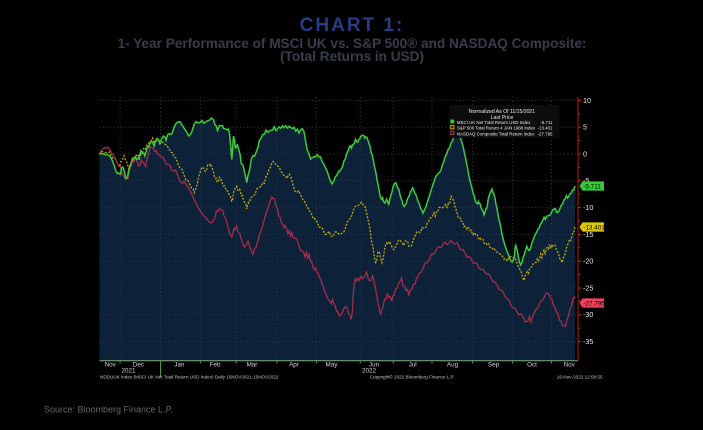 The width and height of the screenshot is (703, 430). What do you see at coordinates (588, 207) in the screenshot?
I see `svg-text: -10` at bounding box center [588, 207].